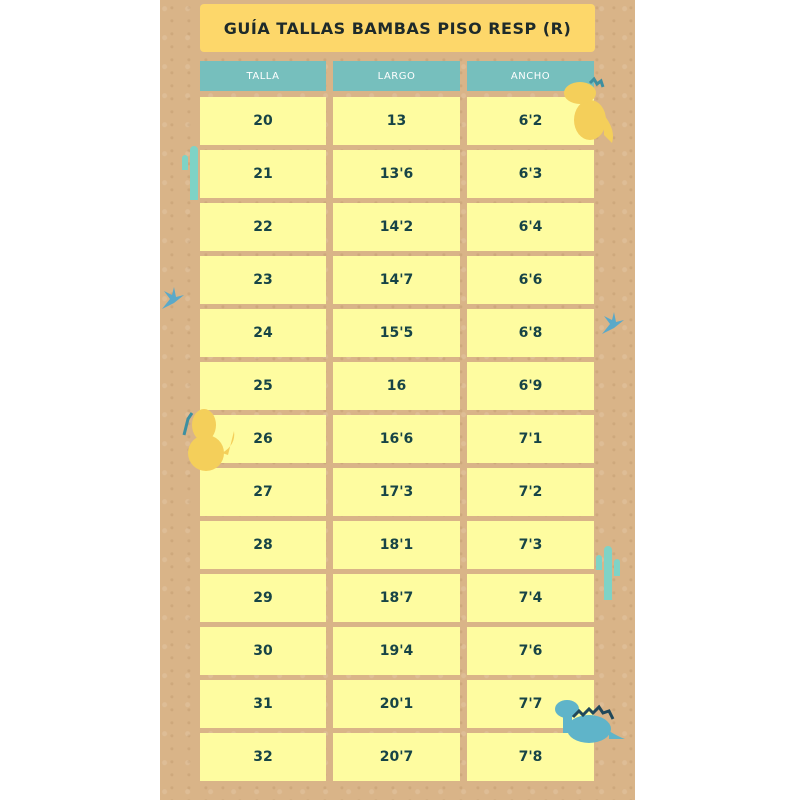 The image size is (800, 800). Describe the element at coordinates (396, 174) in the screenshot. I see `table-cell-largo: 13'6` at that location.